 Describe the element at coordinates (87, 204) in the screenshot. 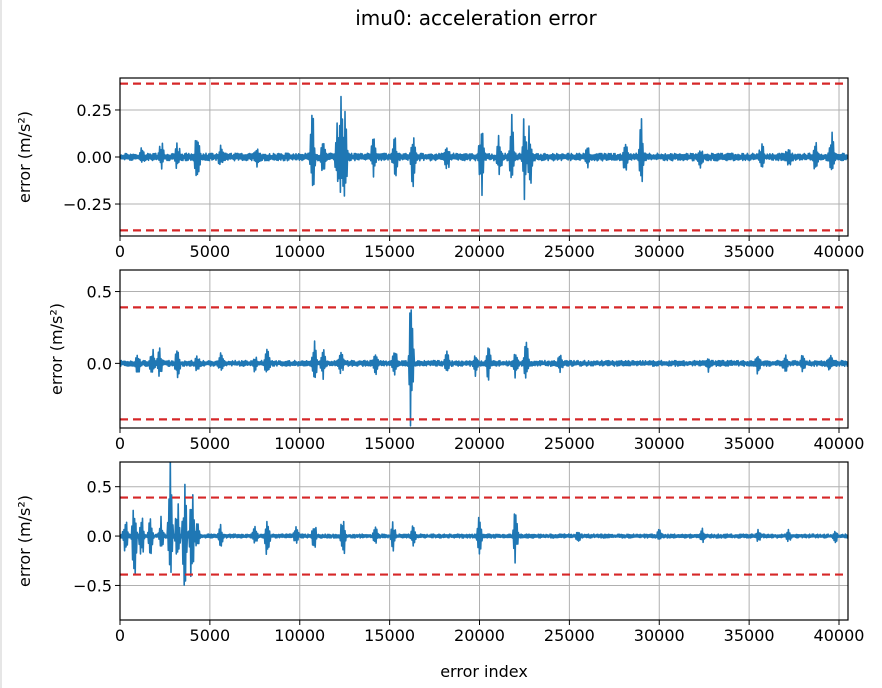

I see `y-tick-label: −0.25` at that location.